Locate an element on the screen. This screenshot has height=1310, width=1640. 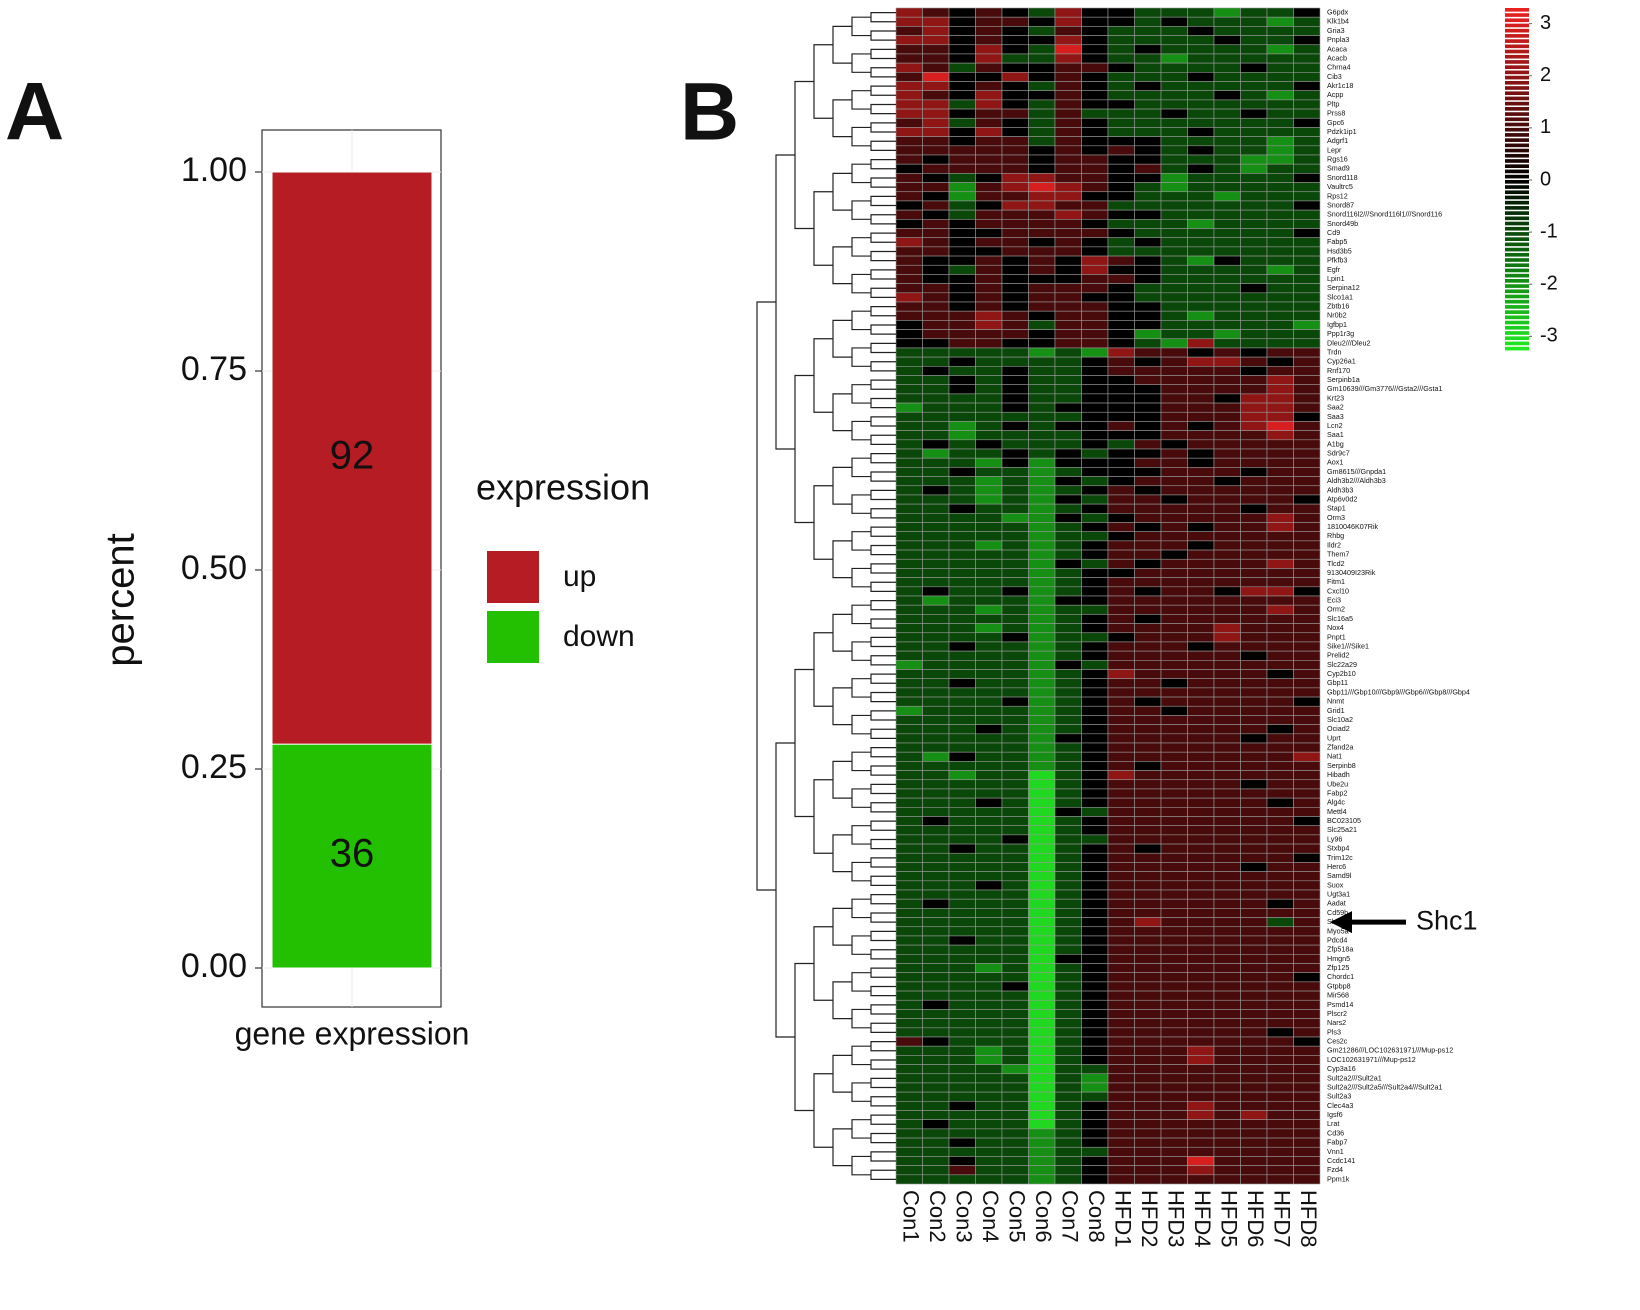
row-label: Suox is located at coordinates (1335, 884).